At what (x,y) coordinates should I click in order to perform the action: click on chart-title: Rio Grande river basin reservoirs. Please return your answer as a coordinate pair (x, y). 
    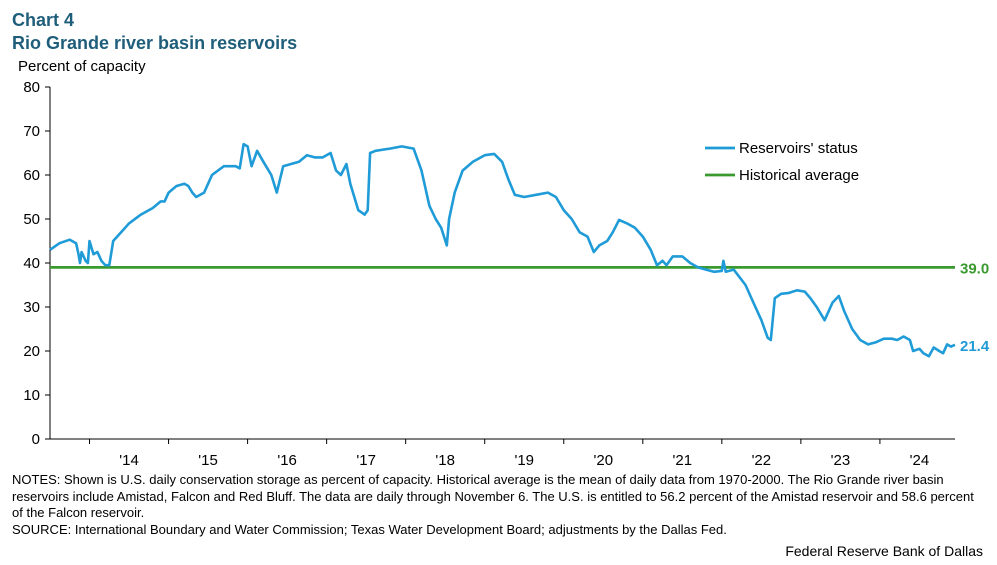
    Looking at the image, I should click on (155, 43).